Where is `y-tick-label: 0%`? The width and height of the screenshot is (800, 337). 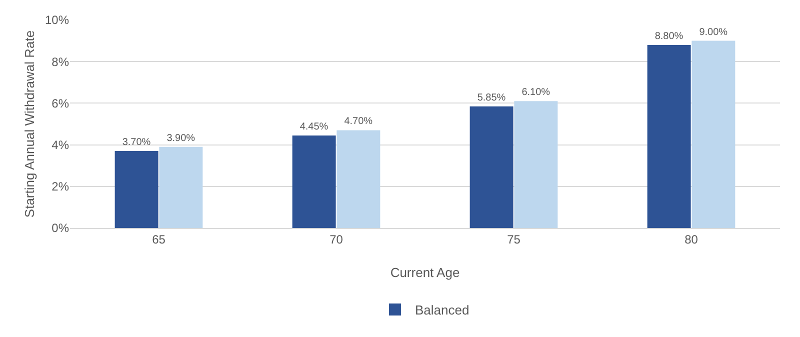
y-tick-label: 0% is located at coordinates (61, 228).